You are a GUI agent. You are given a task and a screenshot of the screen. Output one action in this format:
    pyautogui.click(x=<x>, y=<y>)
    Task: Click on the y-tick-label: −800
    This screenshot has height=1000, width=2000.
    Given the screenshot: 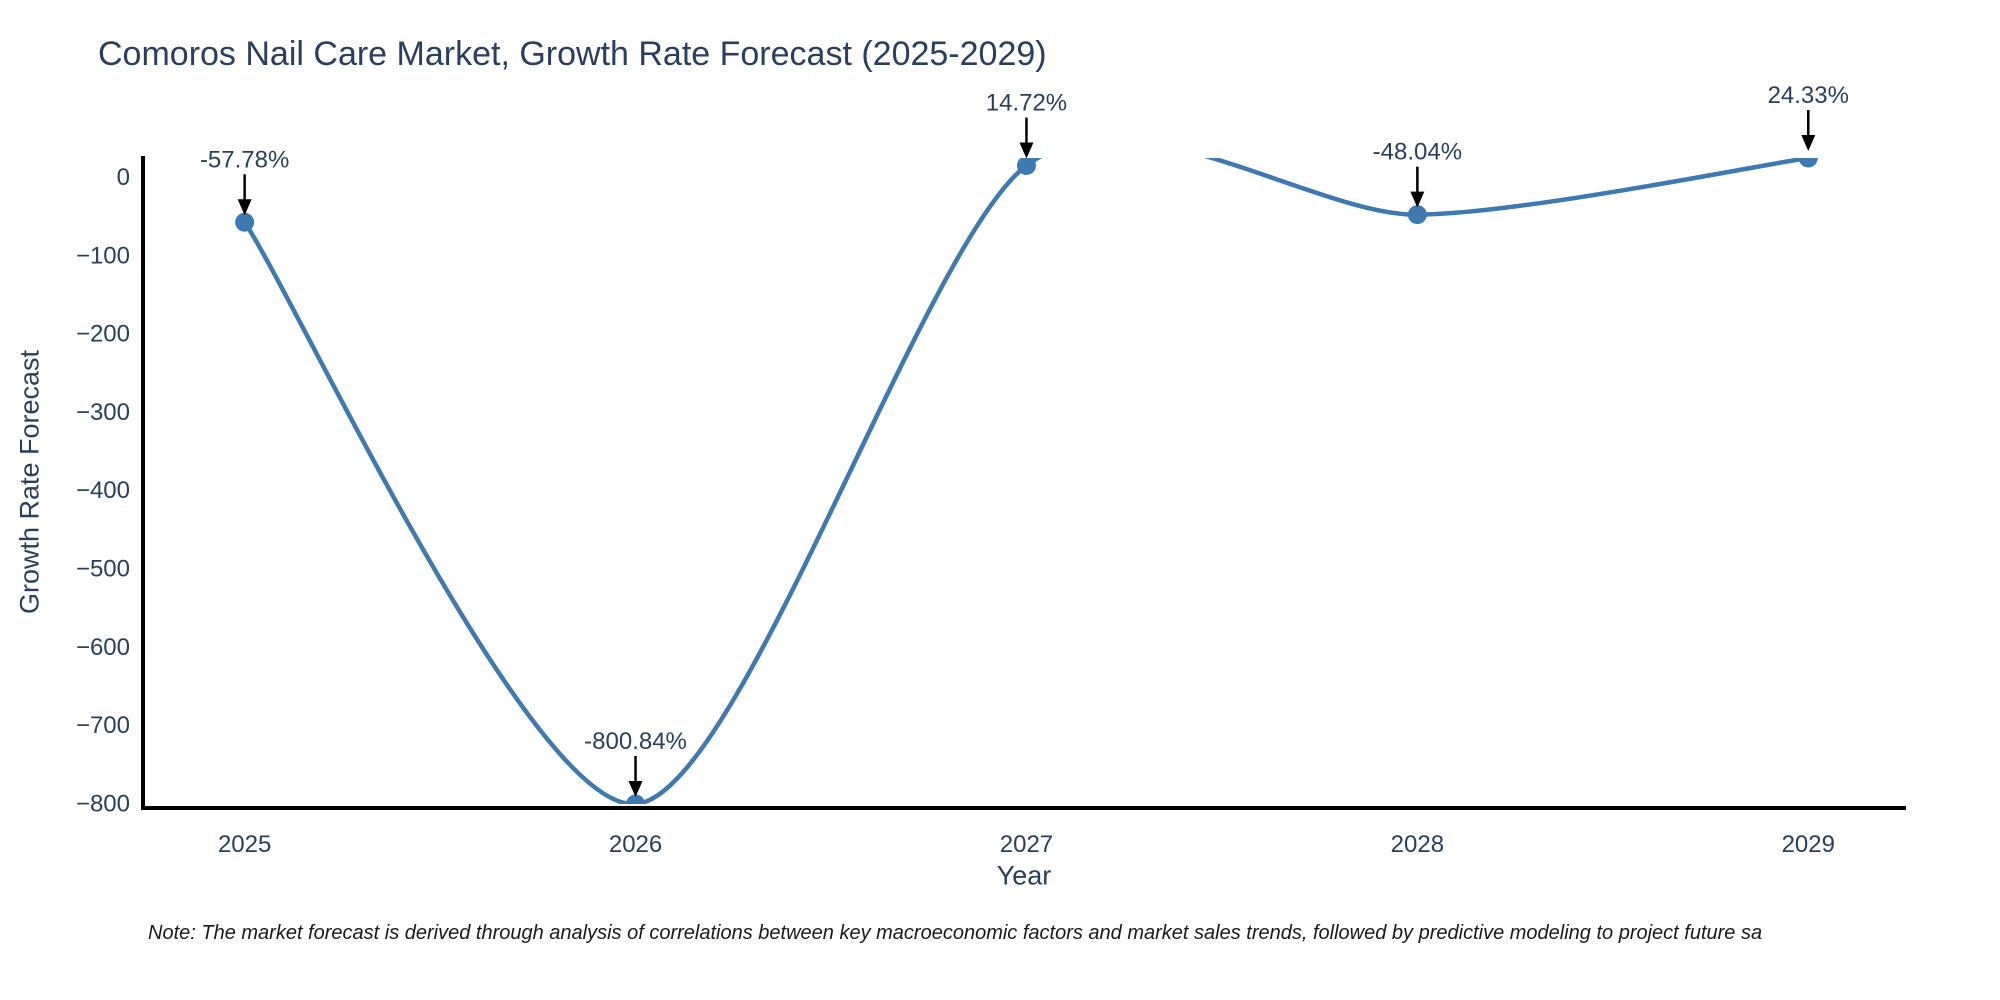 What is the action you would take?
    pyautogui.click(x=103, y=803)
    